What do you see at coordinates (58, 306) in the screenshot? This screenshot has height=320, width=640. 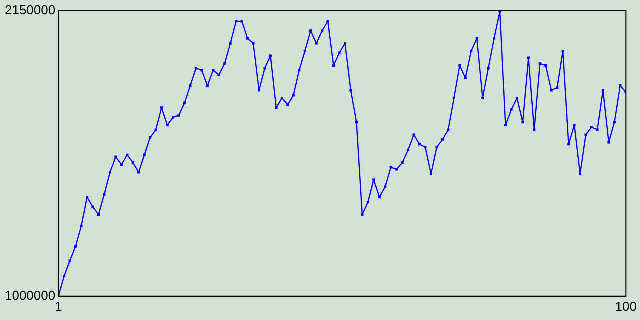 I see `x-tick-label: 1` at bounding box center [58, 306].